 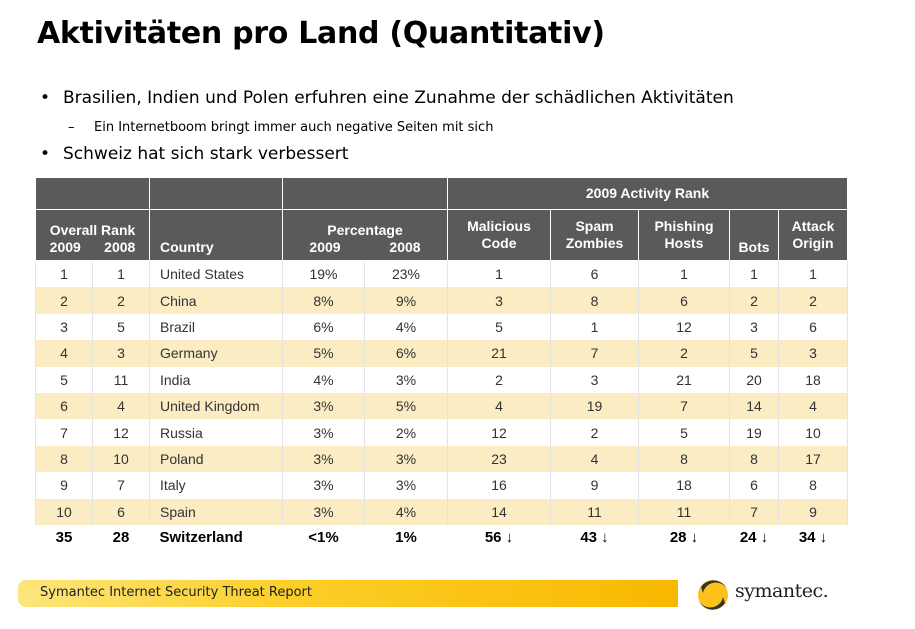 I want to click on symantec-logo-text: symantec., so click(x=782, y=591).